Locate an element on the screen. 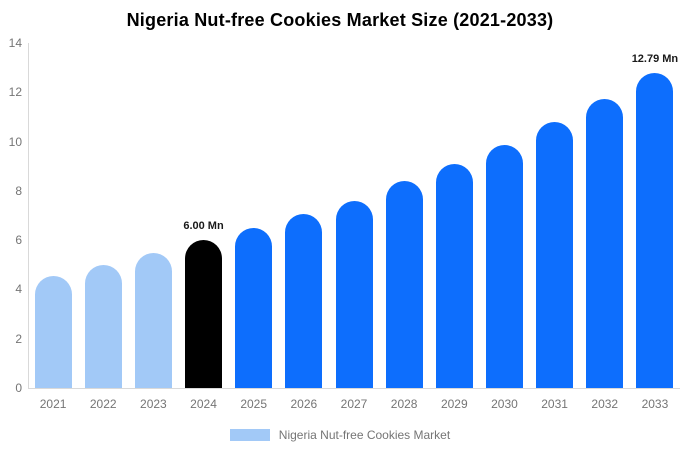 The height and width of the screenshot is (450, 680). data-label-2033: 12.79 Mn is located at coordinates (655, 58).